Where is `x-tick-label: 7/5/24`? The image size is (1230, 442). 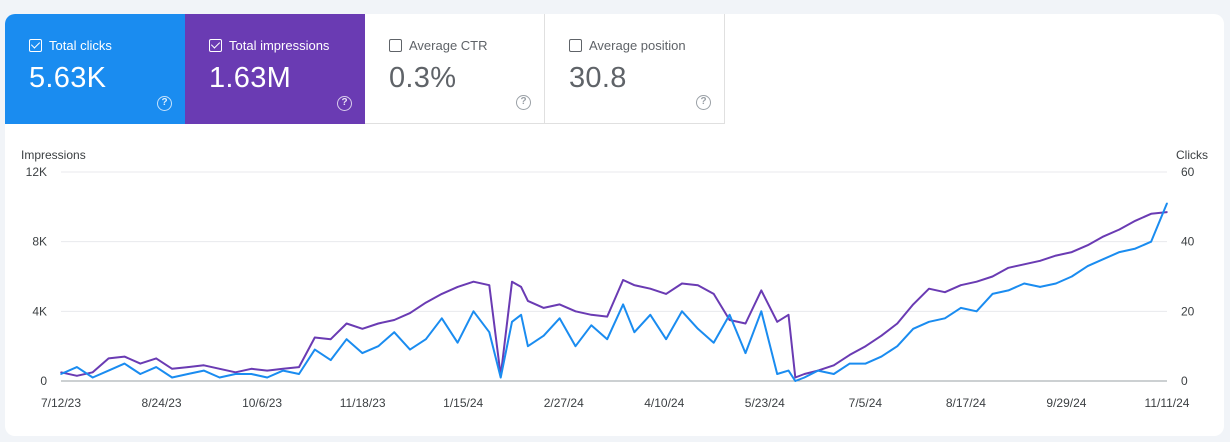
x-tick-label: 7/5/24 is located at coordinates (866, 403).